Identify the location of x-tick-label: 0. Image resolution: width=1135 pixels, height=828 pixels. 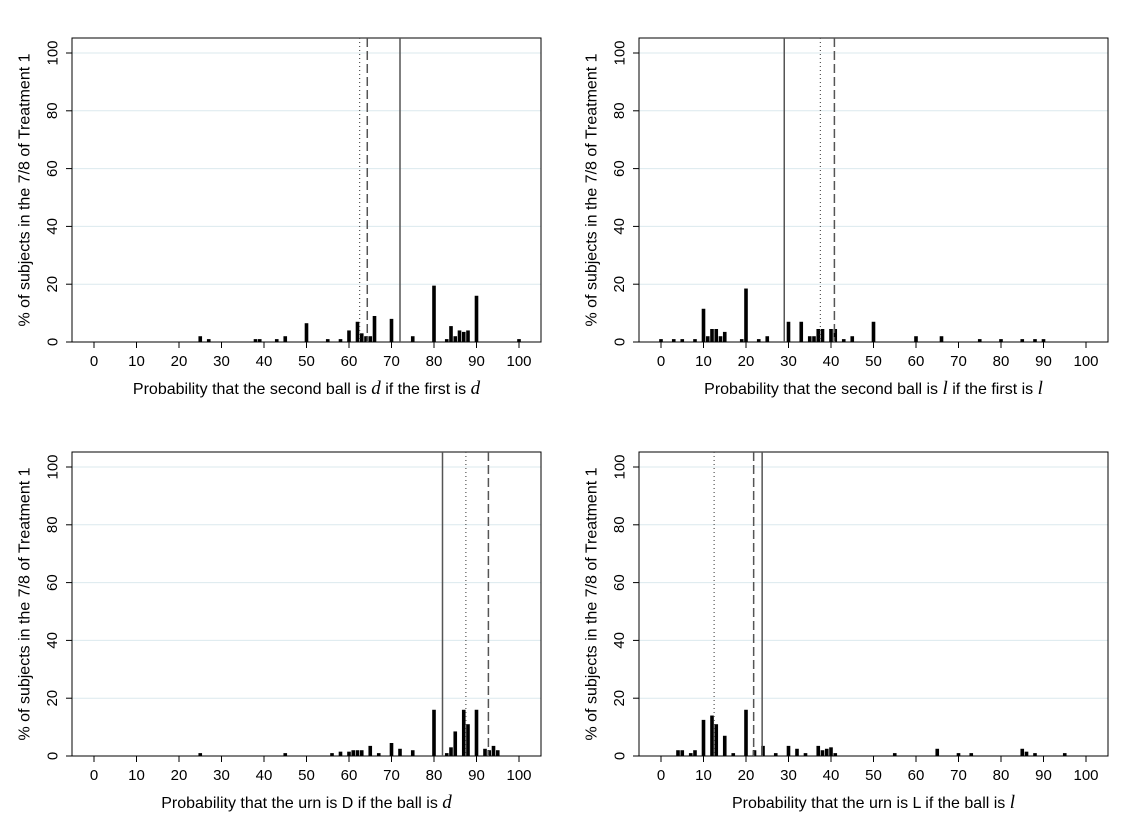
(661, 775).